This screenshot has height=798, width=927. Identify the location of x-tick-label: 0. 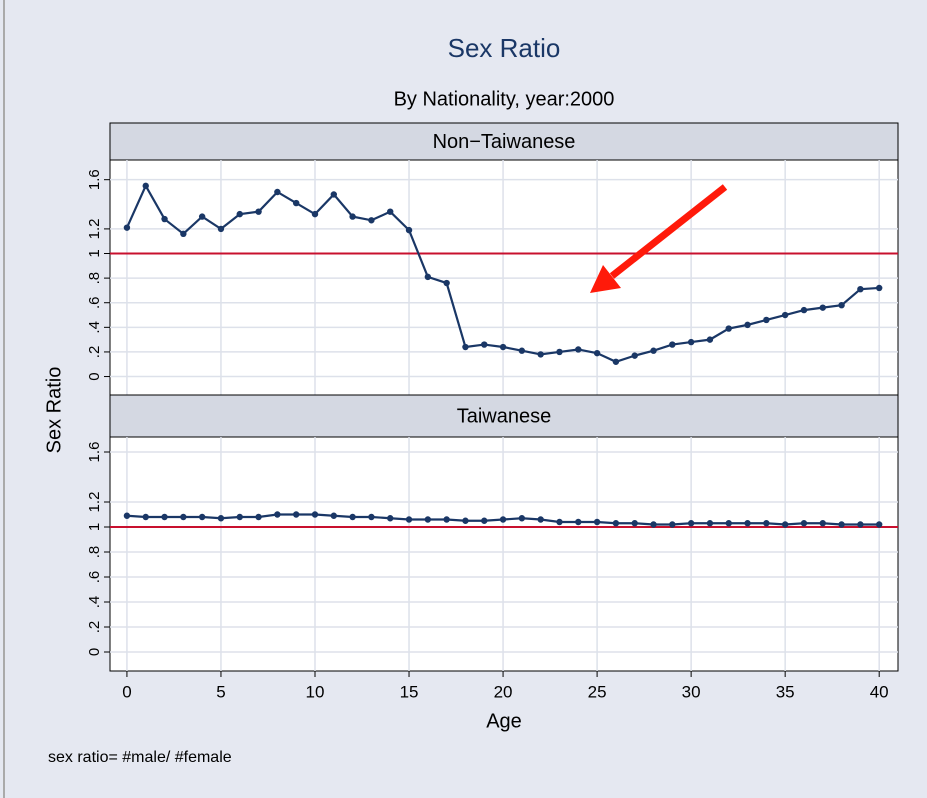
(126, 691).